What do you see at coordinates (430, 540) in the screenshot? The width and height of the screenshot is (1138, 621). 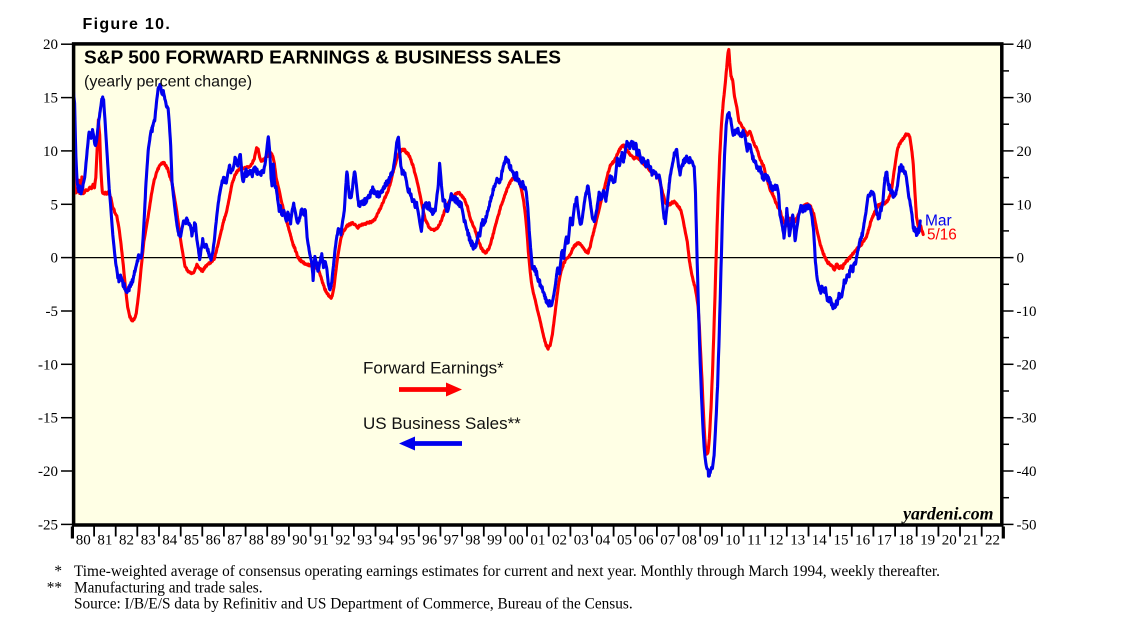 I see `svg-text: 96` at bounding box center [430, 540].